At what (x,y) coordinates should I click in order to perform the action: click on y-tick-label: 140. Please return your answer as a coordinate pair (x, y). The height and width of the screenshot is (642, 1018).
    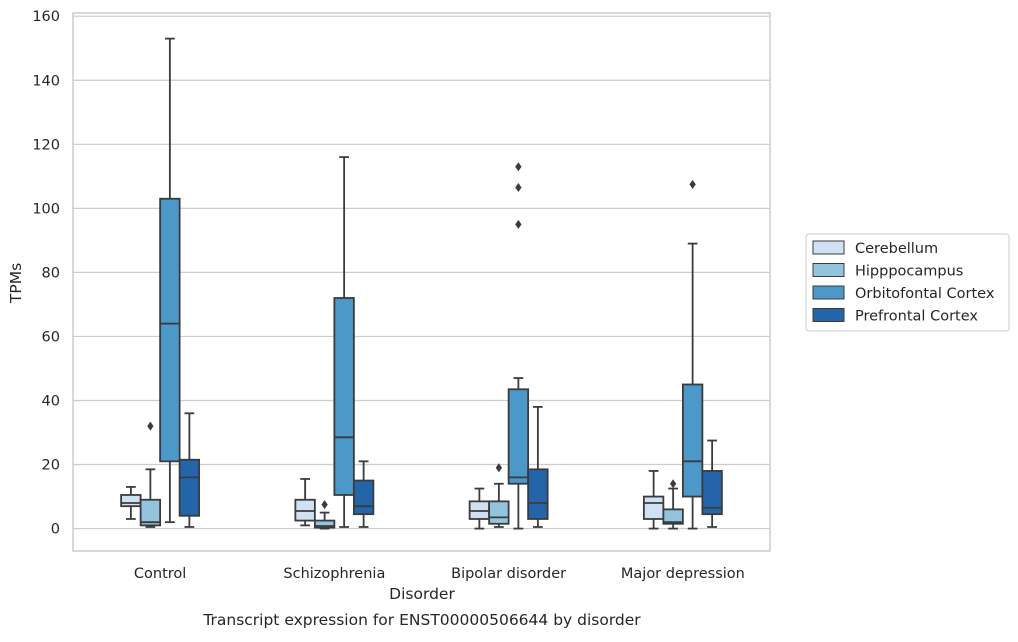
    Looking at the image, I should click on (46, 81).